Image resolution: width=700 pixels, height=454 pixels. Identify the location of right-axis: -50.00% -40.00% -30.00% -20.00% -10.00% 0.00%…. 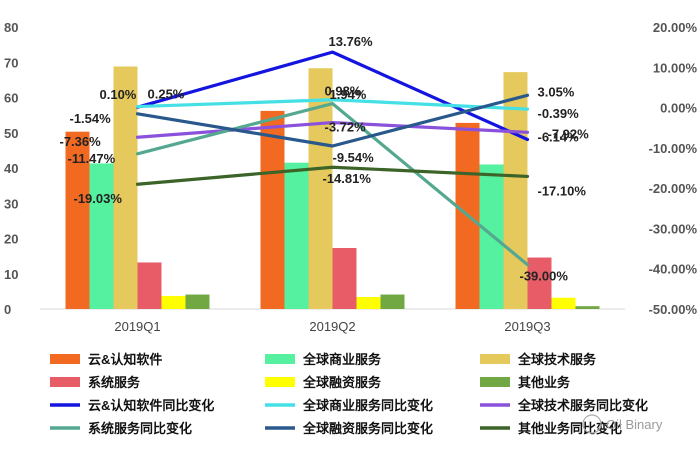
(673, 168).